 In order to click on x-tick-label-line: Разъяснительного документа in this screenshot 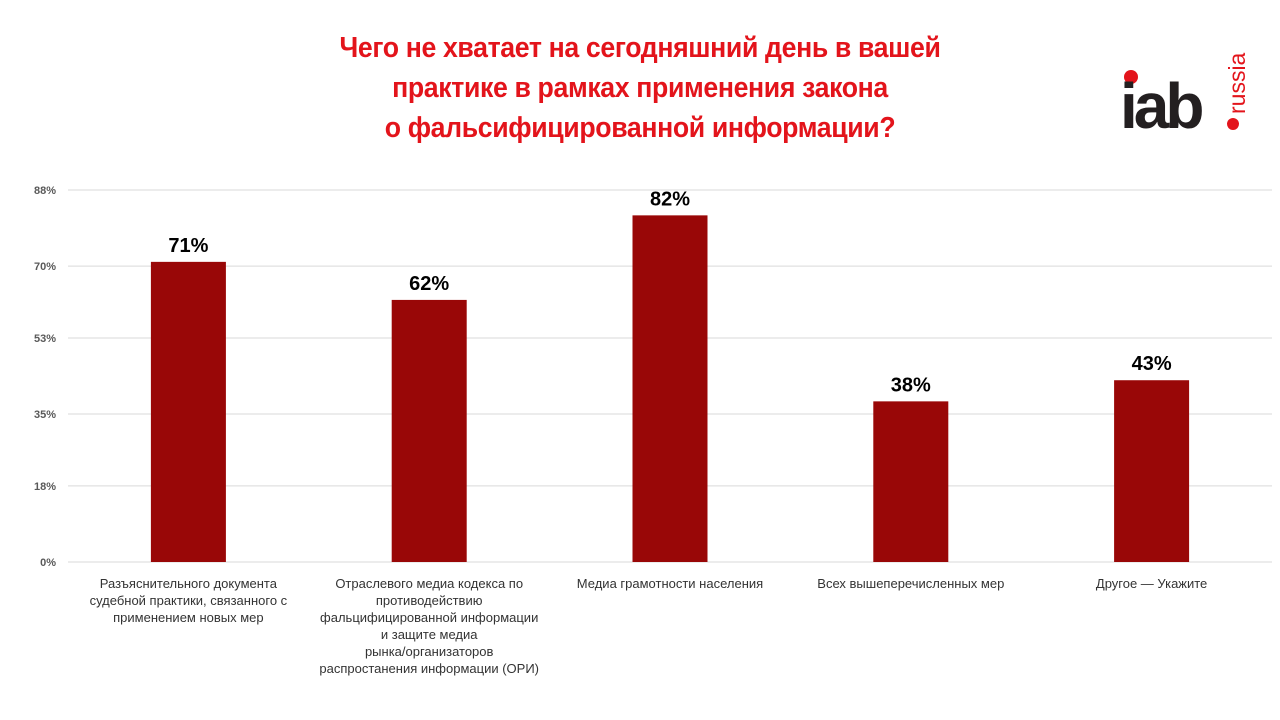, I will do `click(188, 583)`.